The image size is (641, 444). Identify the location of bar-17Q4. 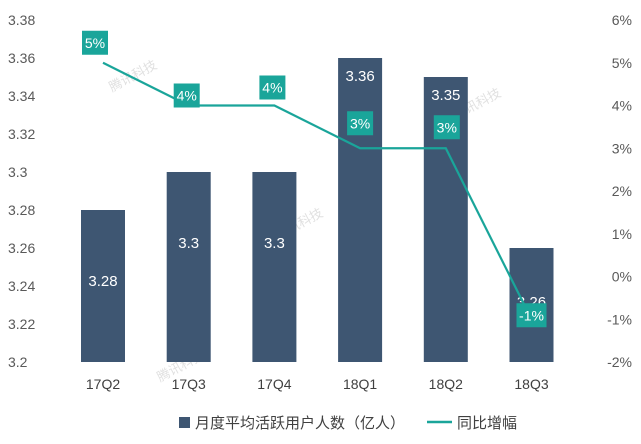
(274, 267).